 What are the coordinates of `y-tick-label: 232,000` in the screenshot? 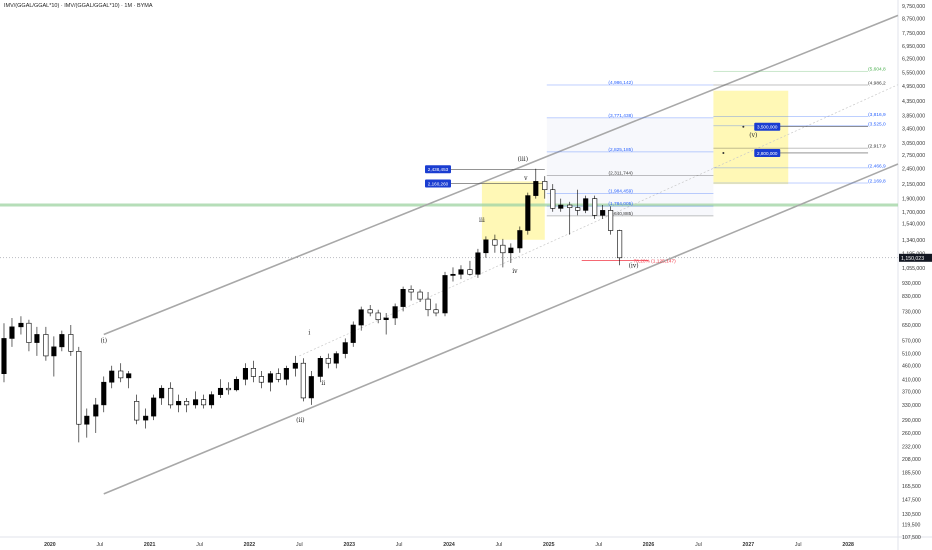 It's located at (911, 447).